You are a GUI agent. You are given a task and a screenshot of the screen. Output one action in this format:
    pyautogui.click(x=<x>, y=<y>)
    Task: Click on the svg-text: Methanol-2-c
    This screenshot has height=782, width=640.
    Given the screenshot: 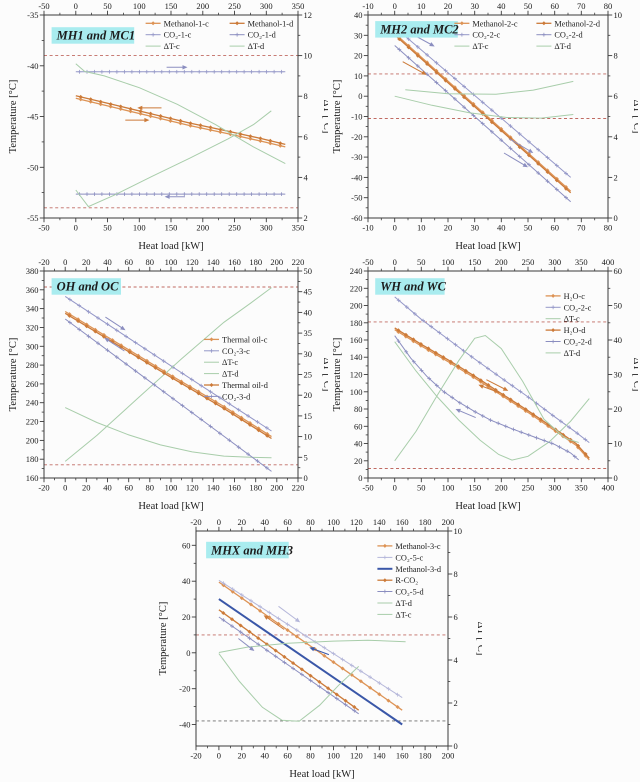 What is the action you would take?
    pyautogui.click(x=494, y=23)
    